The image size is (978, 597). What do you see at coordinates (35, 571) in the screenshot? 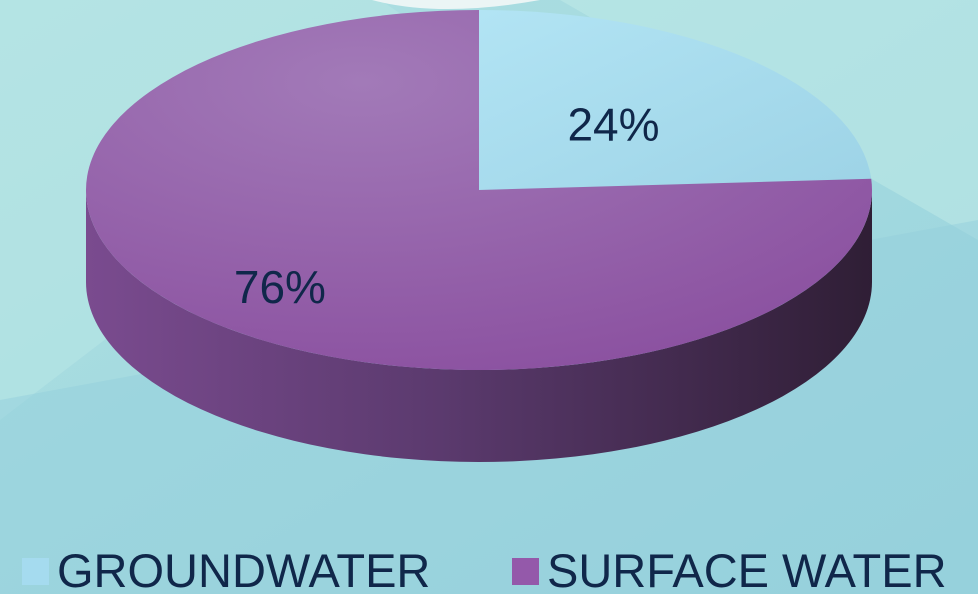
I see `legend-swatch-groundwater` at bounding box center [35, 571].